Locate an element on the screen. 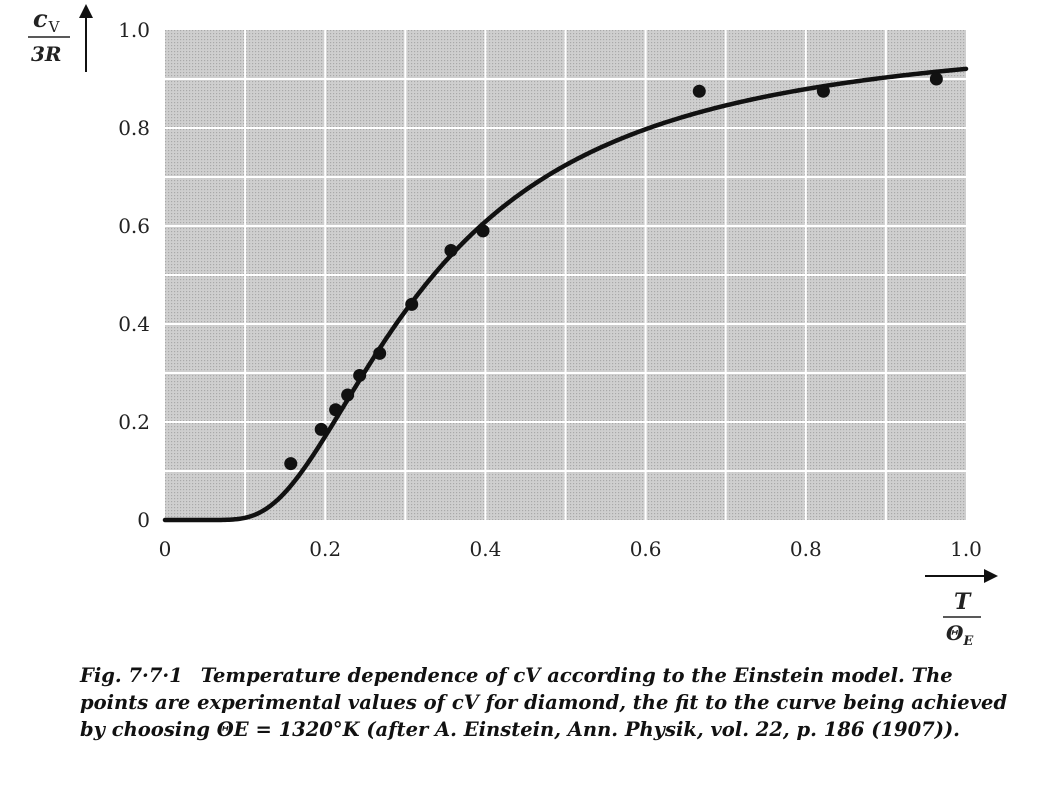  x-tick-label: 0.2 is located at coordinates (325, 549).